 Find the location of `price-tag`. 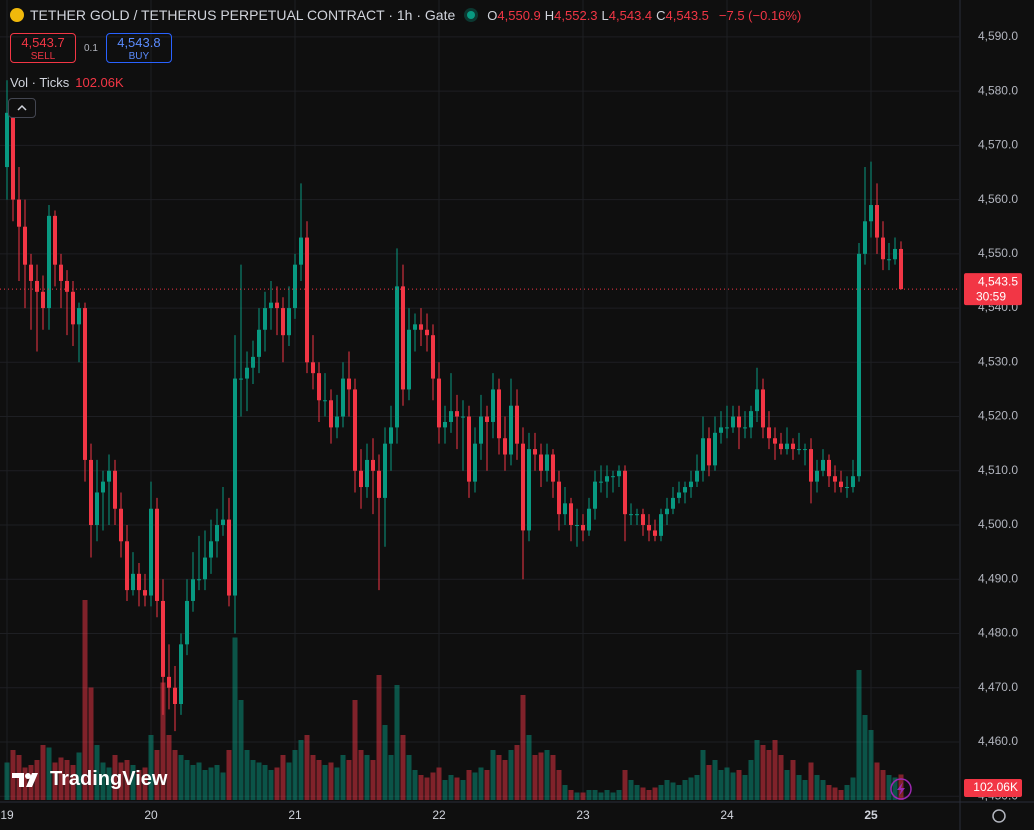

price-tag is located at coordinates (993, 289).